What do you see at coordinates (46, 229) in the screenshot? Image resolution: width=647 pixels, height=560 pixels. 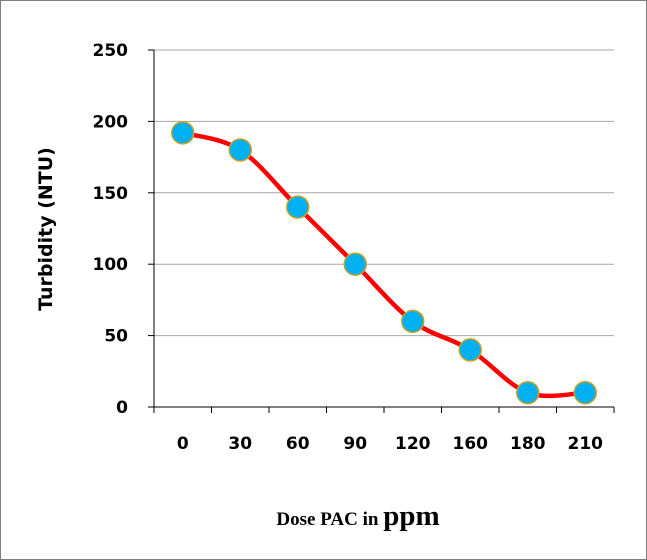 I see `y-axis-title: Turbidity (NTU)` at bounding box center [46, 229].